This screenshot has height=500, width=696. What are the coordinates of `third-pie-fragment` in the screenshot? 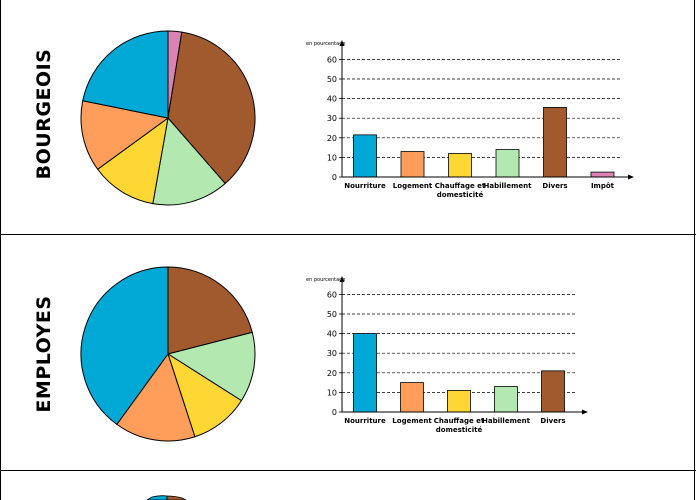 It's located at (166, 497).